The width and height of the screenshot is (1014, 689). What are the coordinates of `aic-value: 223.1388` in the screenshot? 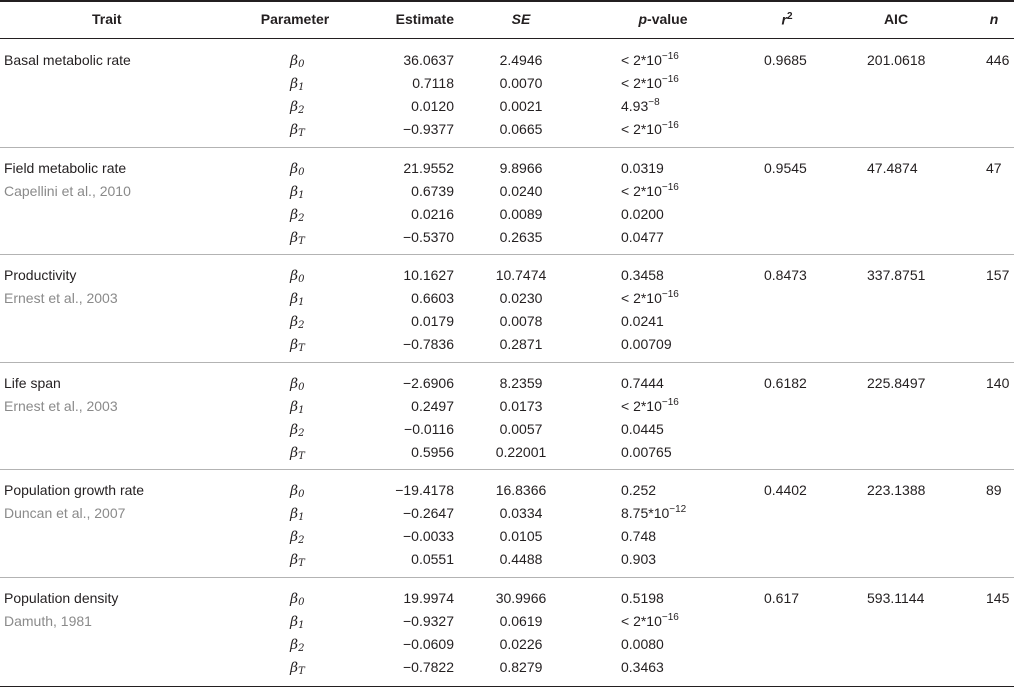 It's located at (896, 490).